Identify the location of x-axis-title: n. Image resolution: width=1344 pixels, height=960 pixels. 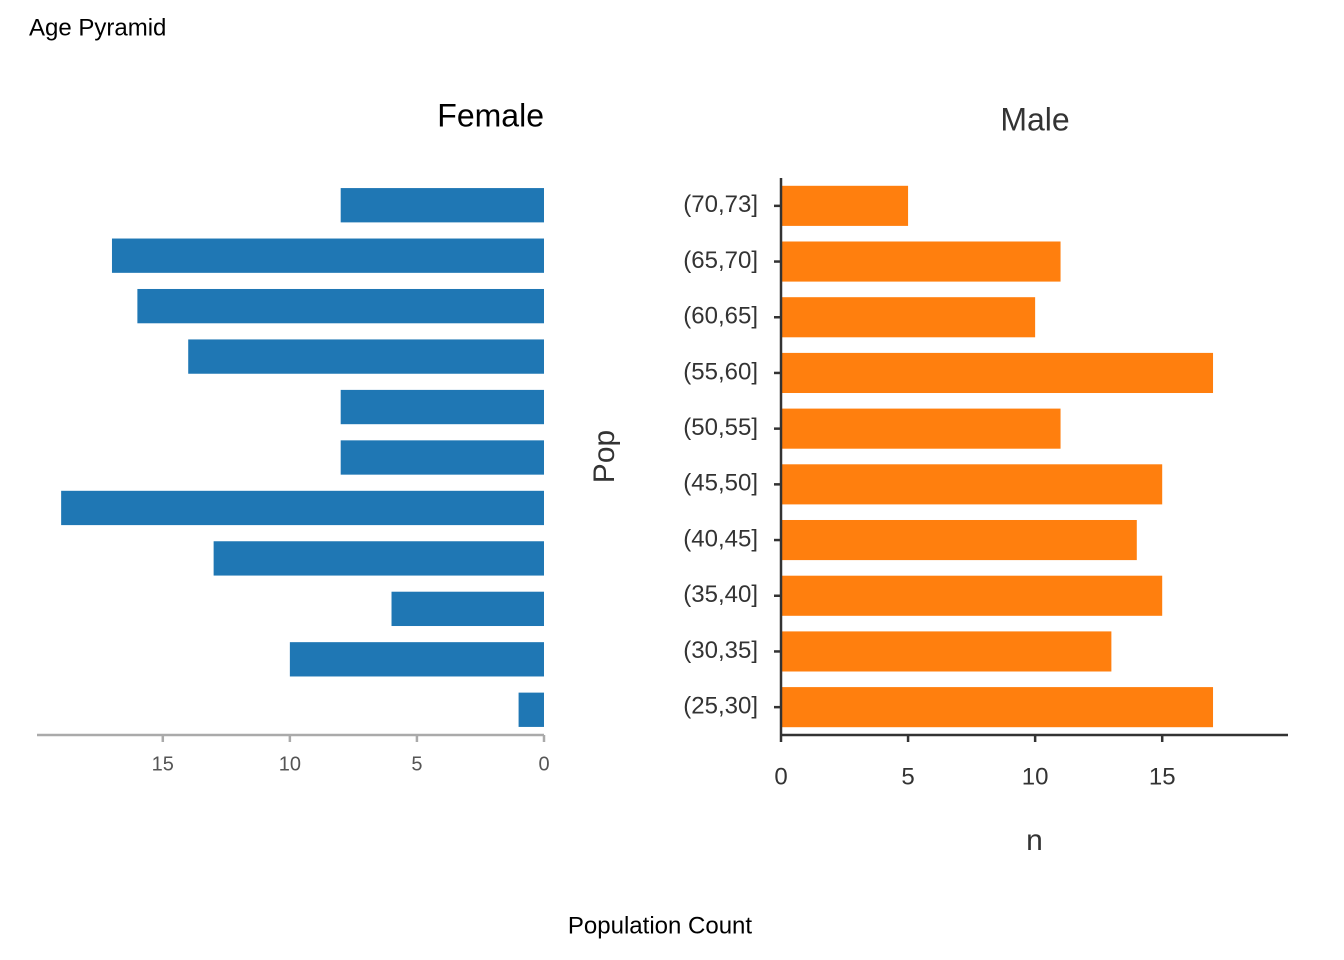
(1034, 840).